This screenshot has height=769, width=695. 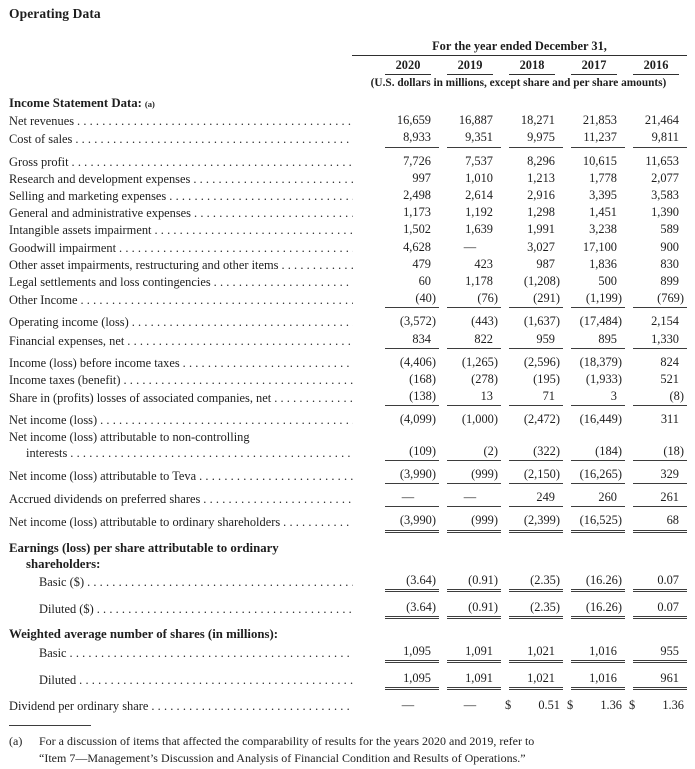 I want to click on row-label: Basic, so click(x=193, y=653).